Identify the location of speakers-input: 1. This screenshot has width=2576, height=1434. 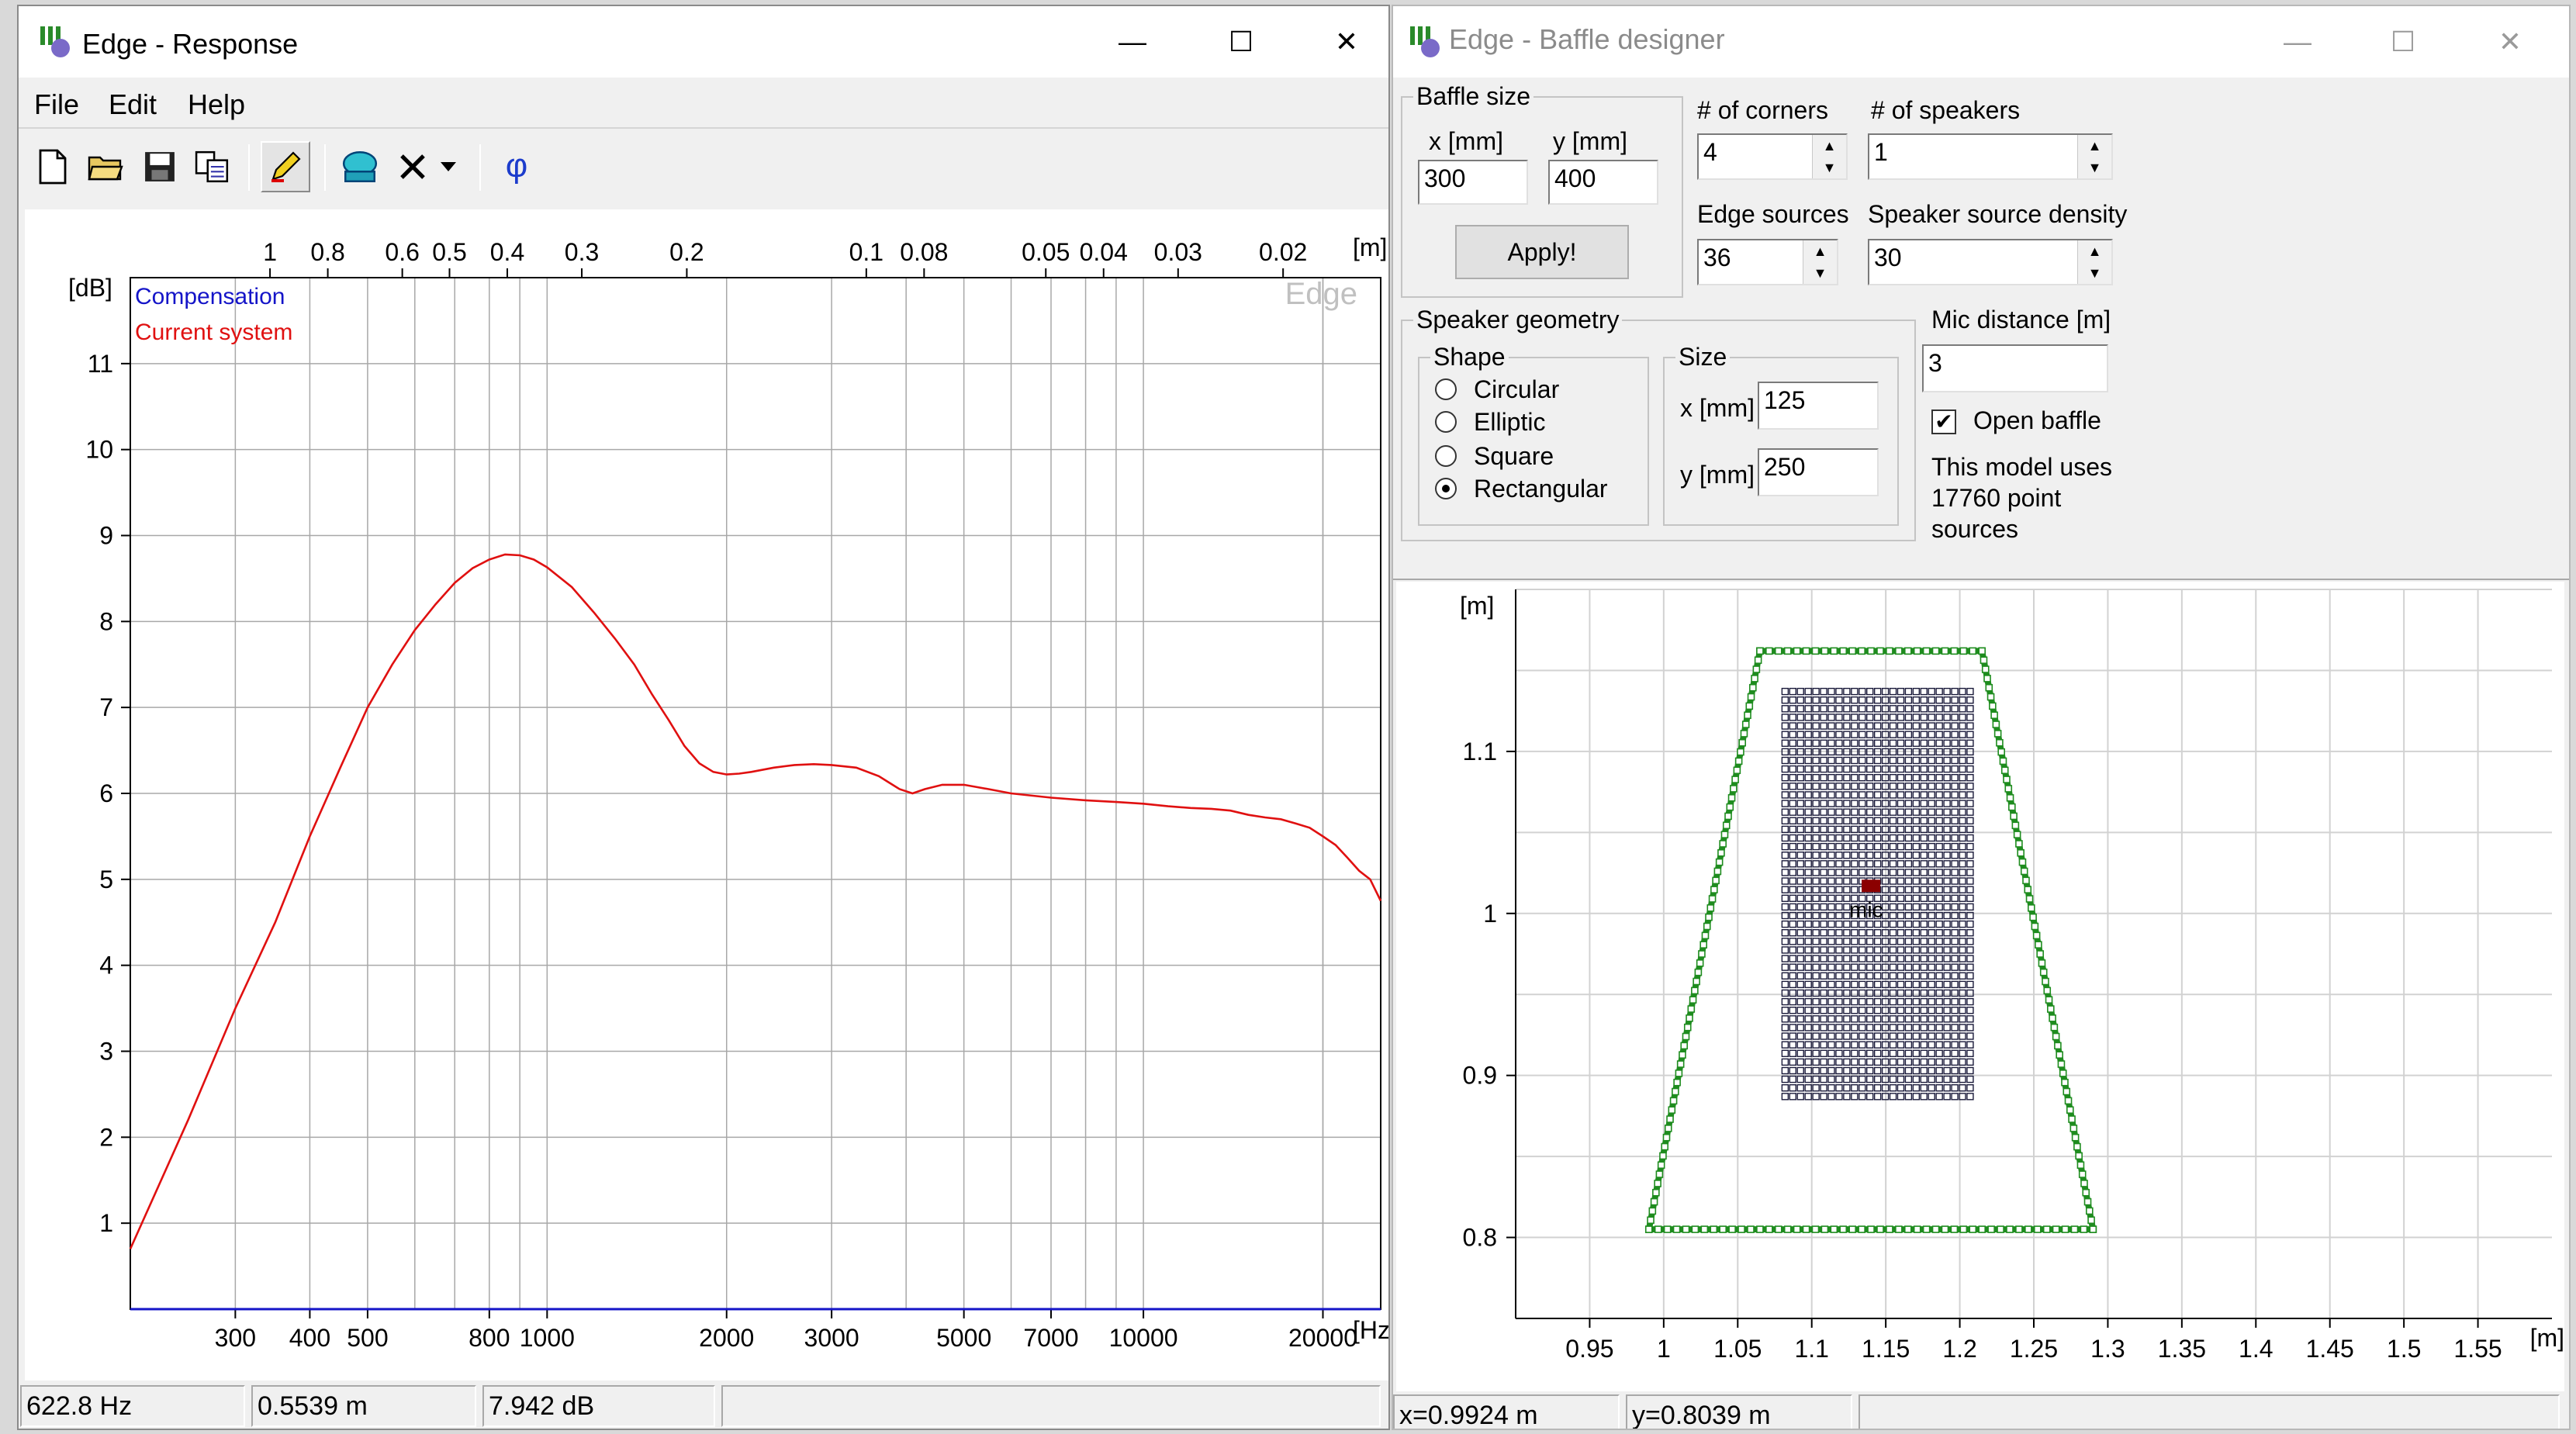
(1990, 156).